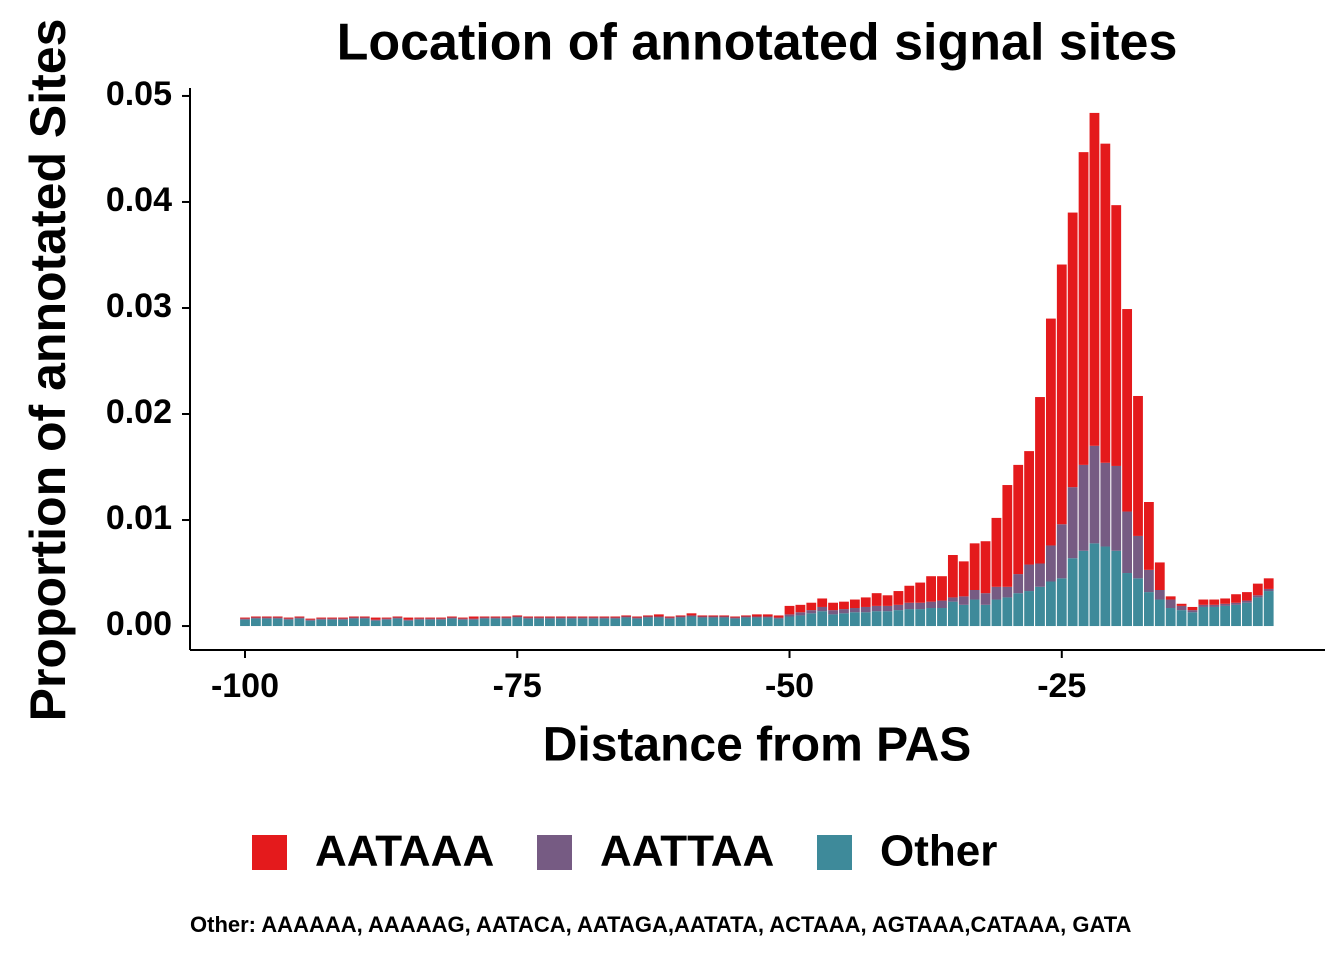 The image size is (1344, 960). Describe the element at coordinates (1061, 686) in the screenshot. I see `x-tick-label: -25` at that location.